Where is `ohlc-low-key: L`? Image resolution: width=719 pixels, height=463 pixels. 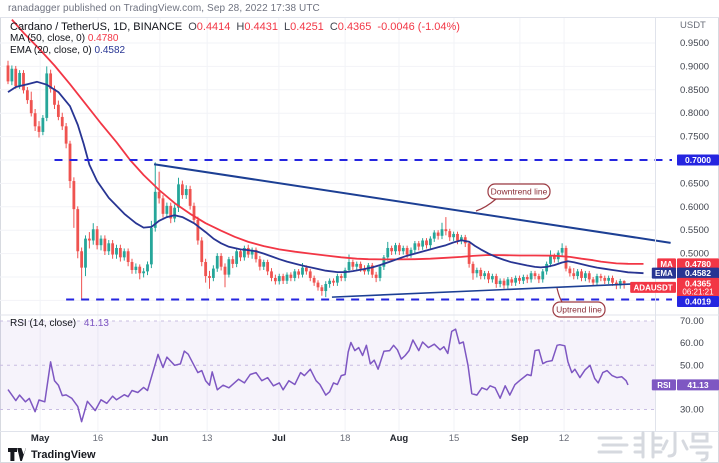
ohlc-low-key: L is located at coordinates (287, 27).